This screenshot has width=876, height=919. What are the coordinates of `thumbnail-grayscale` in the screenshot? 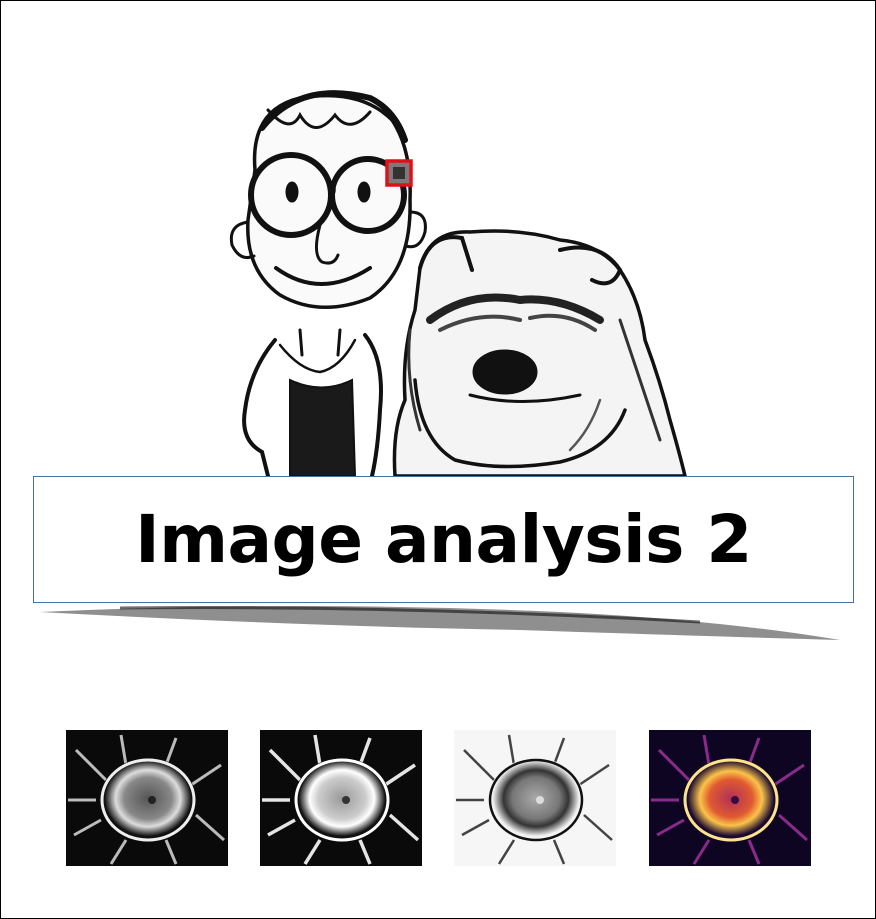 It's located at (147, 798).